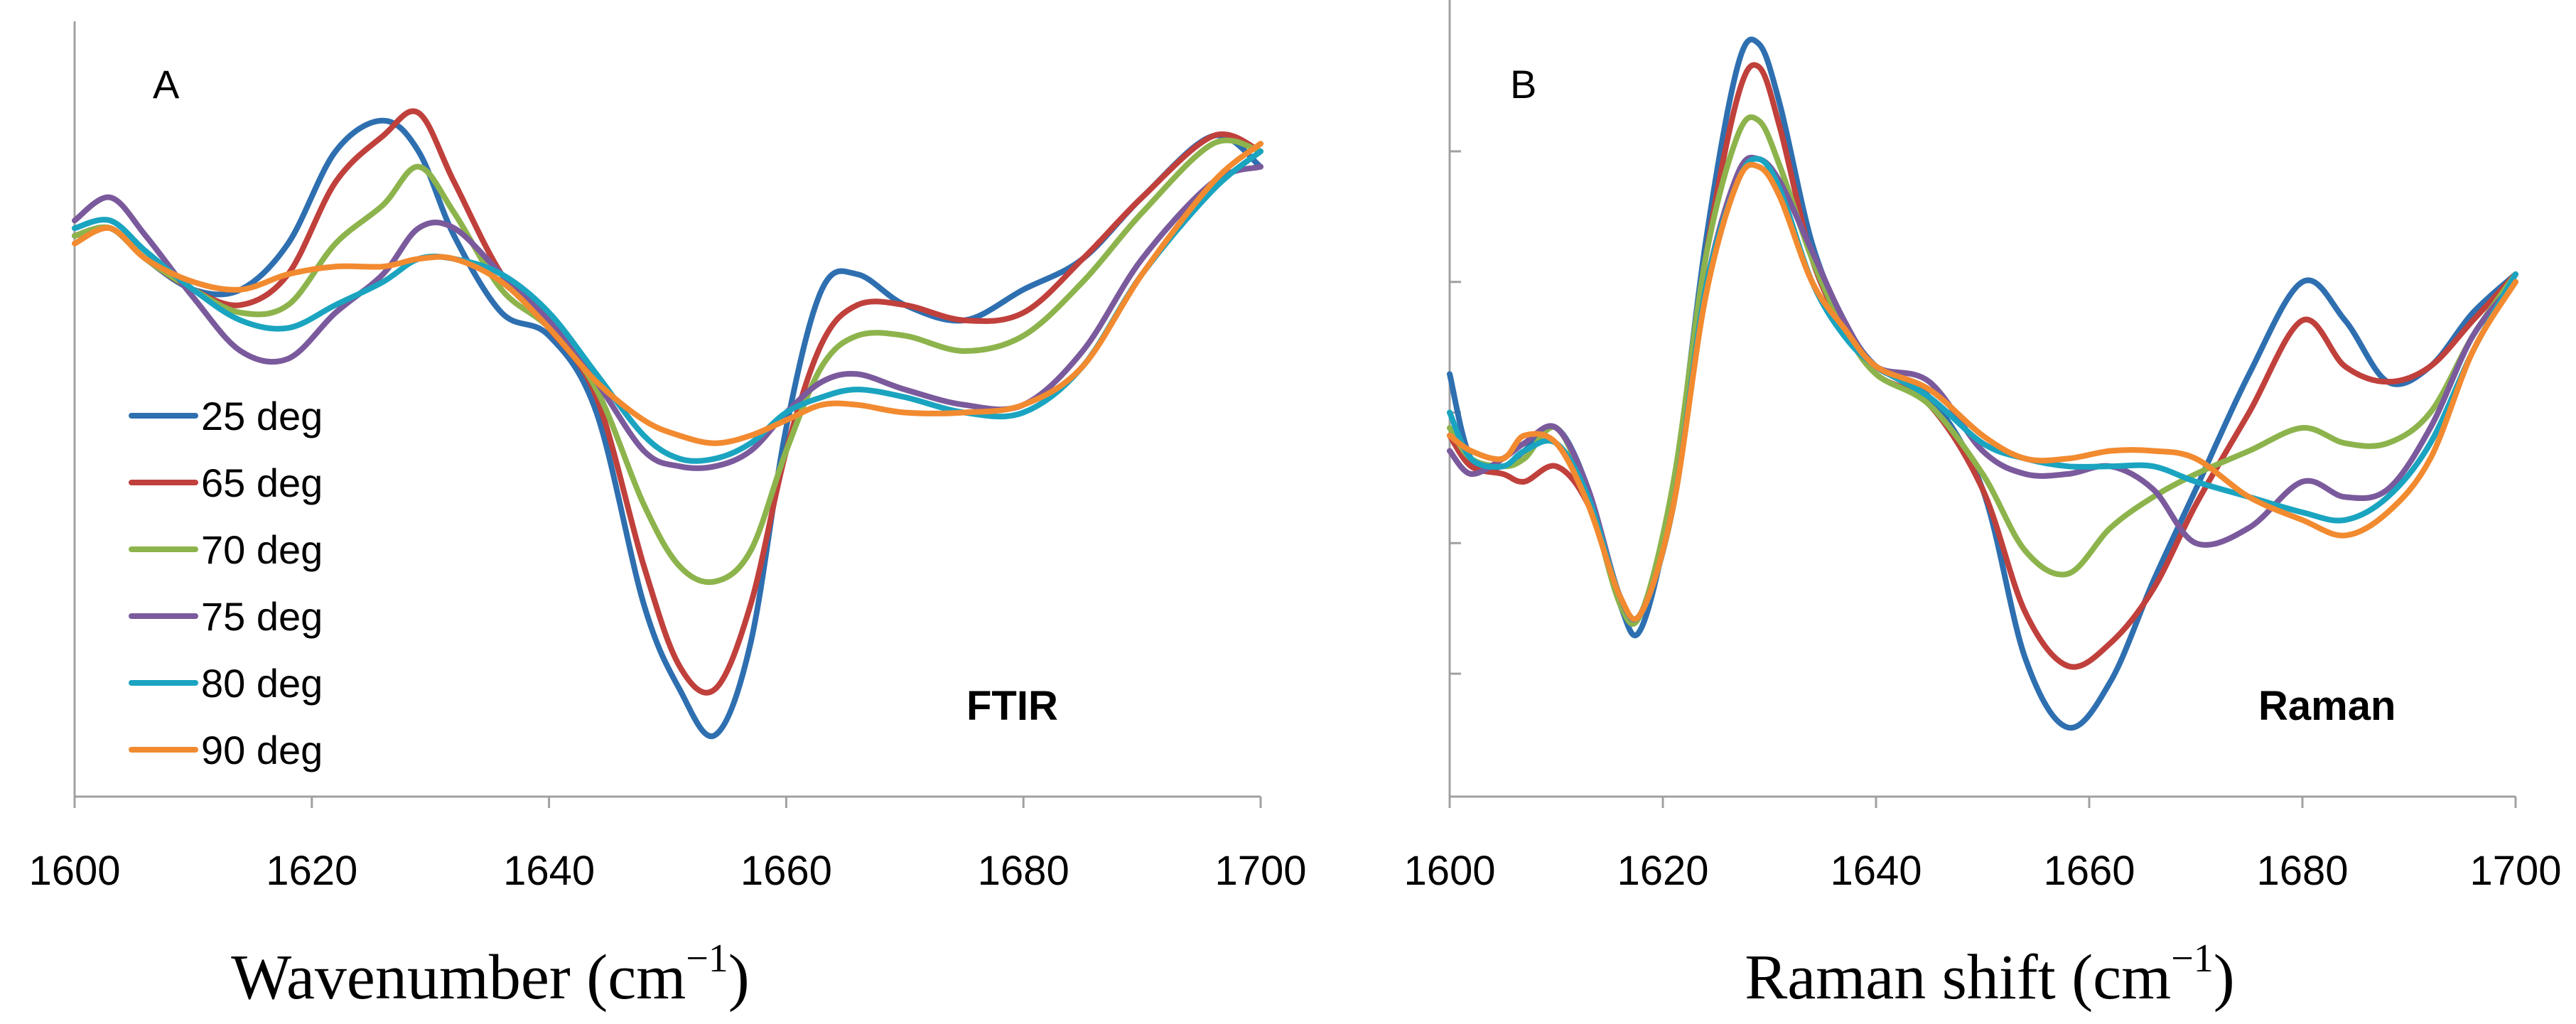 The width and height of the screenshot is (2576, 1024). What do you see at coordinates (1260, 871) in the screenshot?
I see `panel-a-x-tick-label-1700: 1700` at bounding box center [1260, 871].